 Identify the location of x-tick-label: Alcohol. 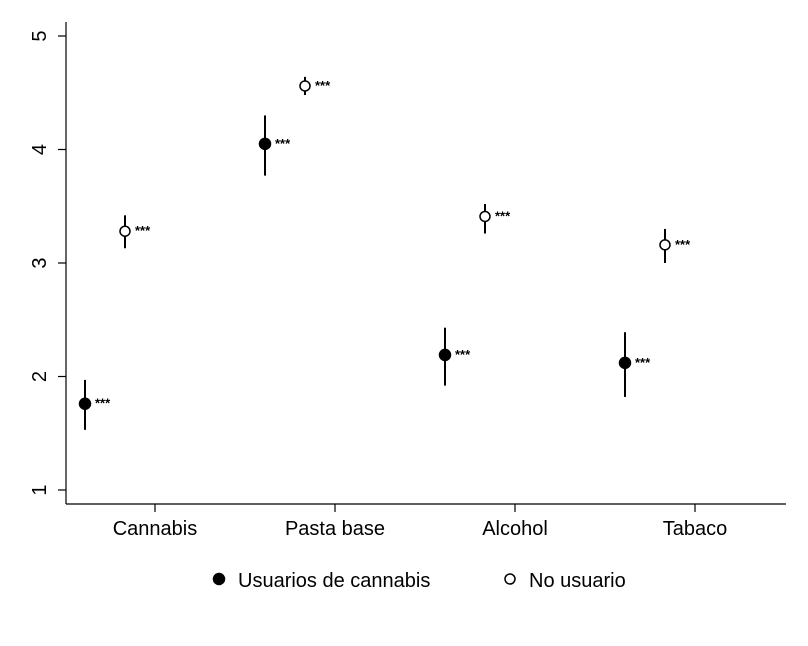
(515, 529).